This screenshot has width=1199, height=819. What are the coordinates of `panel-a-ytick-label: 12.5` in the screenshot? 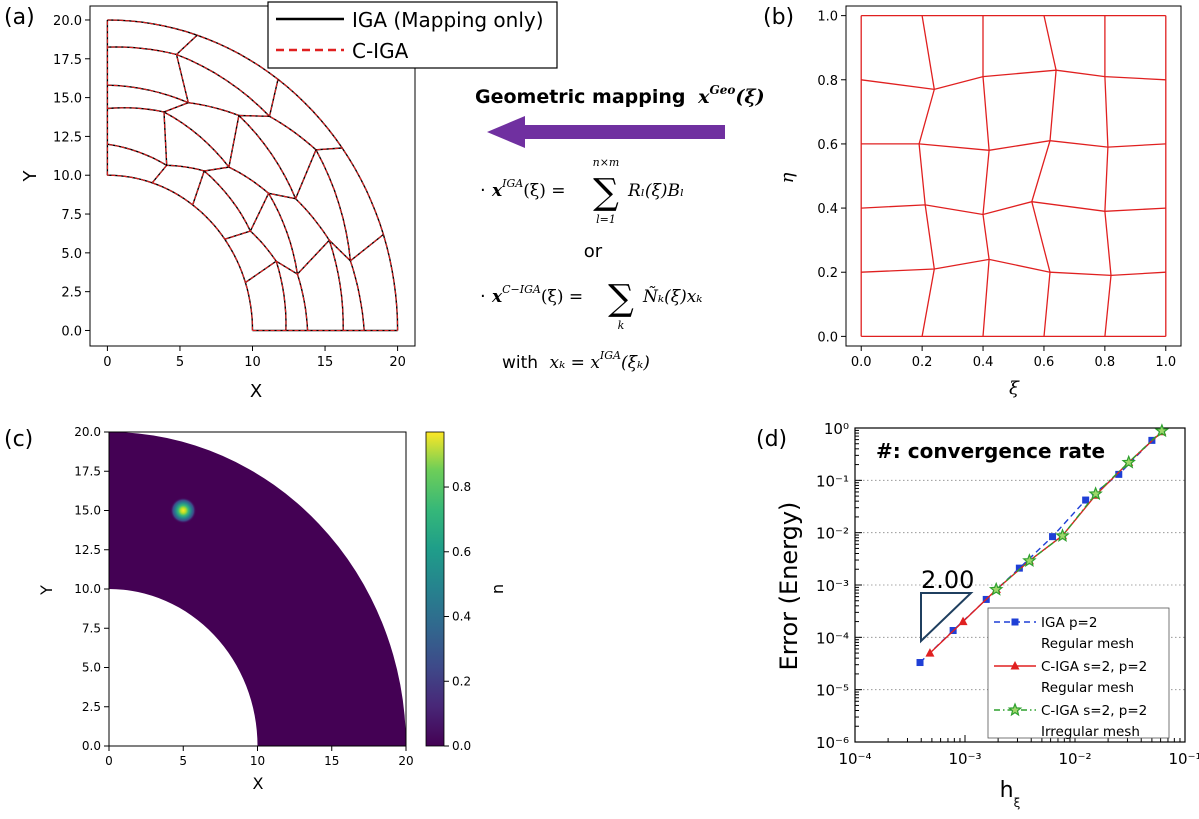 It's located at (67, 137).